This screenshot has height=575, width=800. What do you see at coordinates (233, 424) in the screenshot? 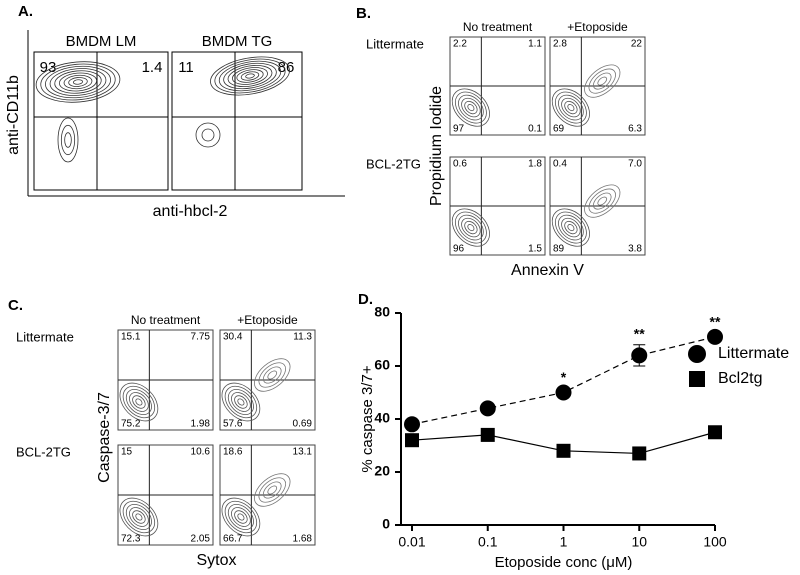
I see `quadrant-value: 57.6` at bounding box center [233, 424].